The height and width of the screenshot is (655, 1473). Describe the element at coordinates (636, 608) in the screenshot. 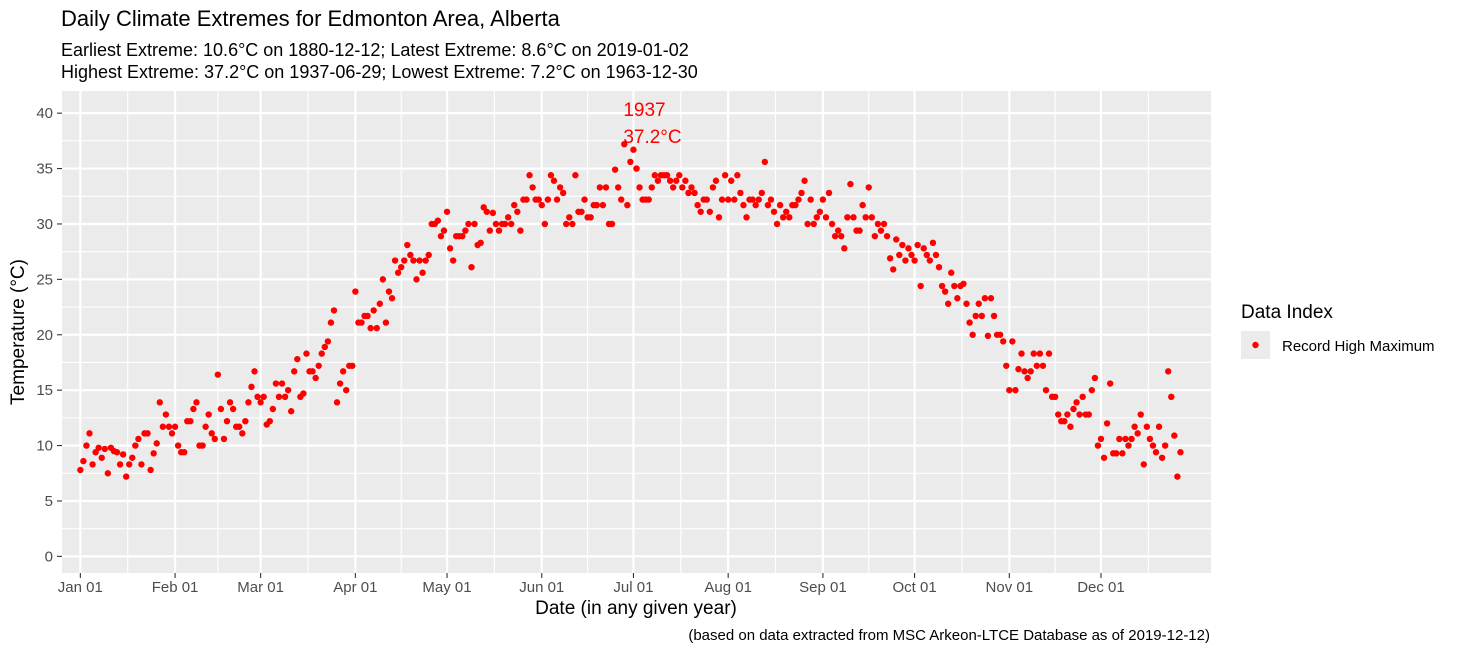

I see `x-axis-title: Date (in any given year)` at that location.